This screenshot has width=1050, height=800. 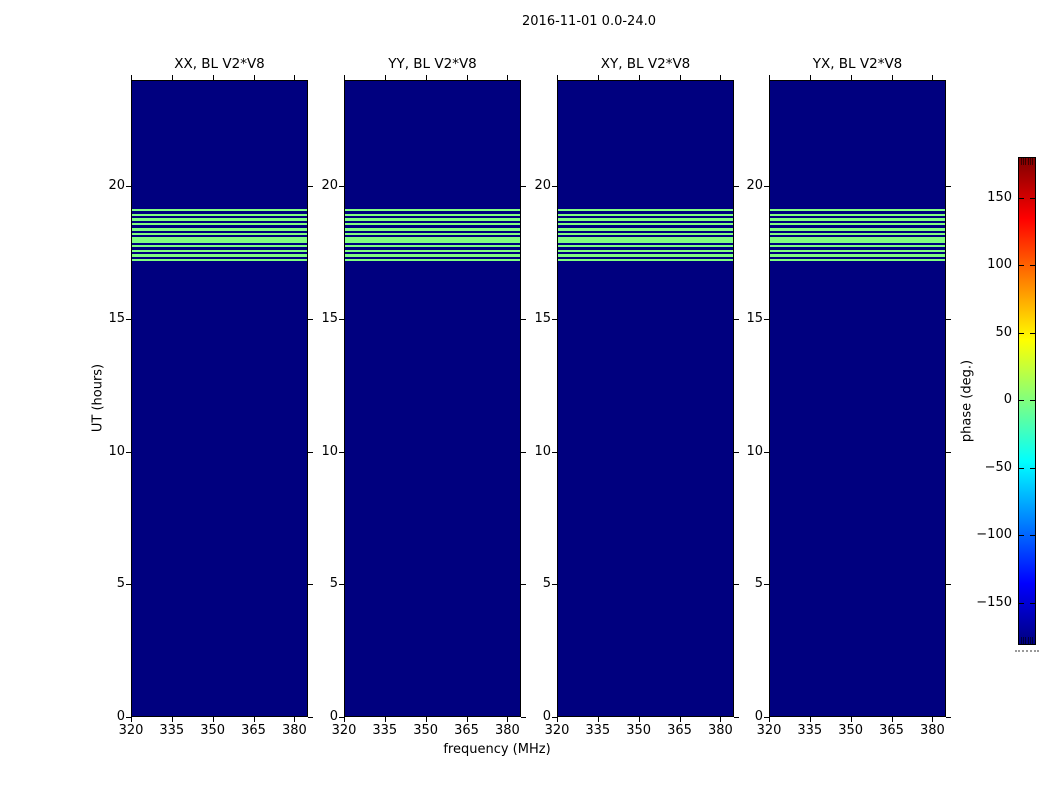 I want to click on colorbar-tick-label: 50, so click(x=1003, y=332).